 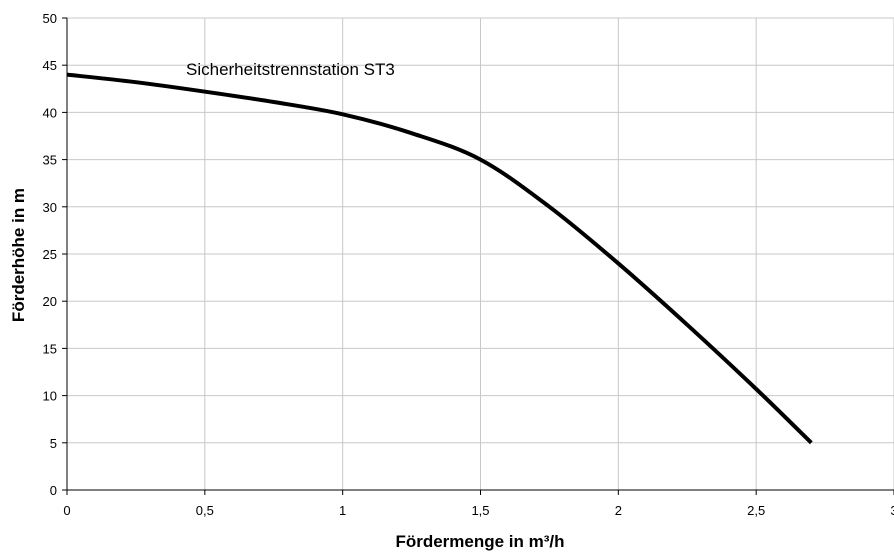 I want to click on y-tick-label: 0, so click(x=53, y=490).